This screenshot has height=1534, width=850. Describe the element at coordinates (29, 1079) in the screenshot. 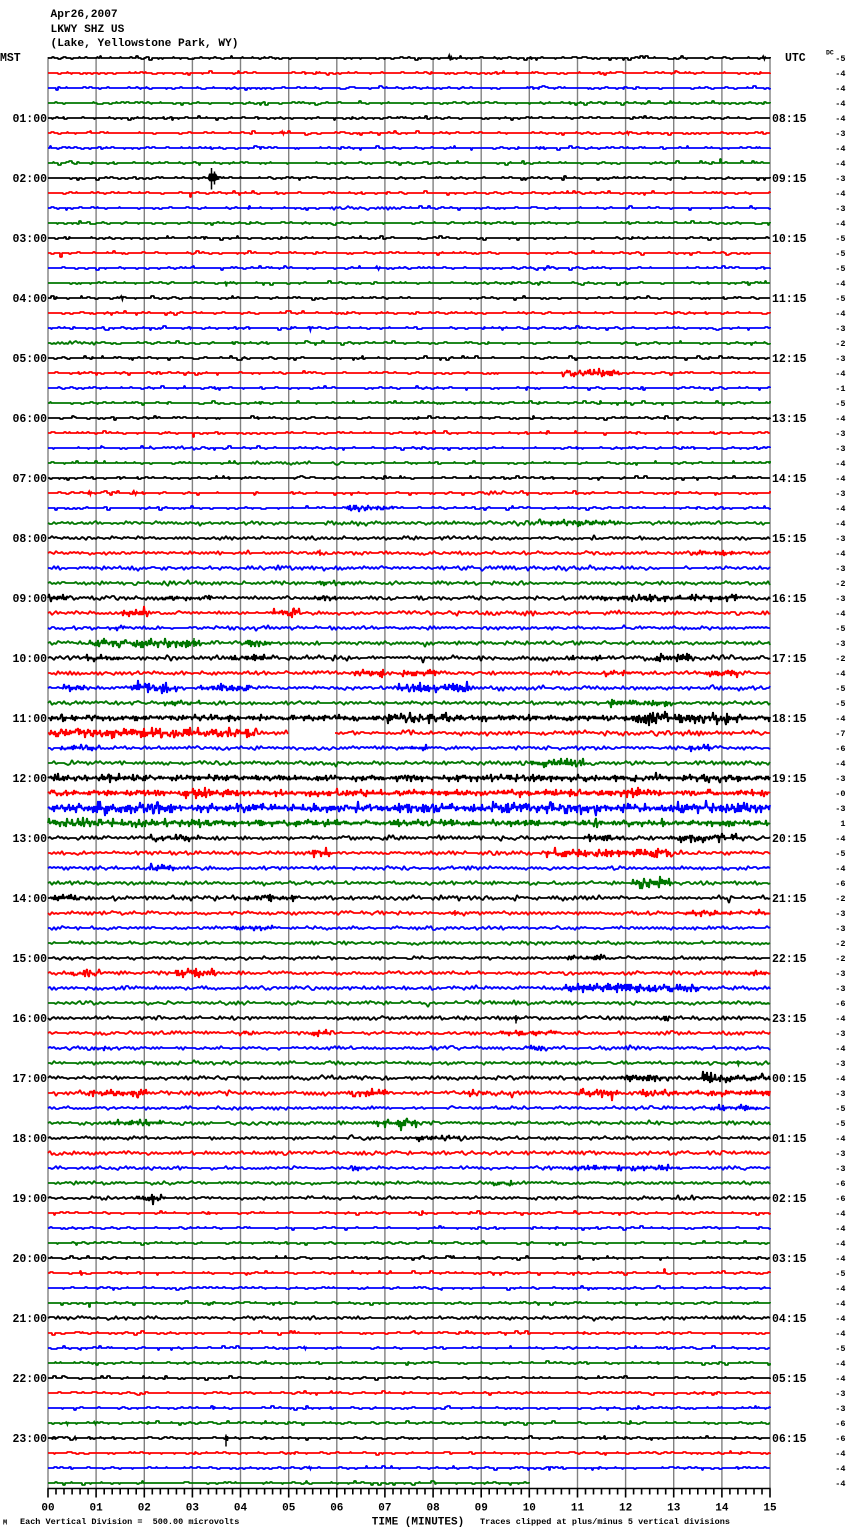

I see `svg-text: 17:00` at that location.